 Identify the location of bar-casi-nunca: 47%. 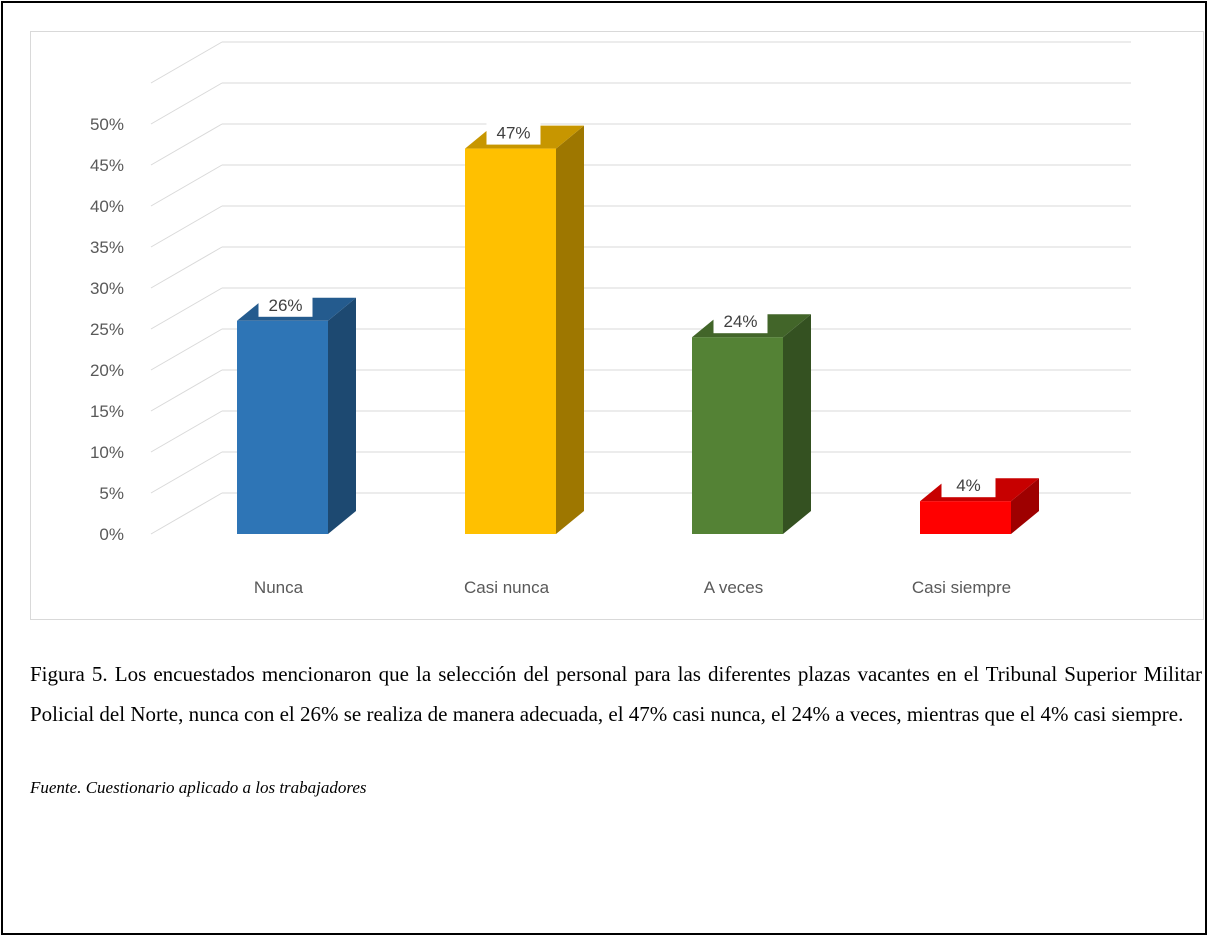
(524, 326).